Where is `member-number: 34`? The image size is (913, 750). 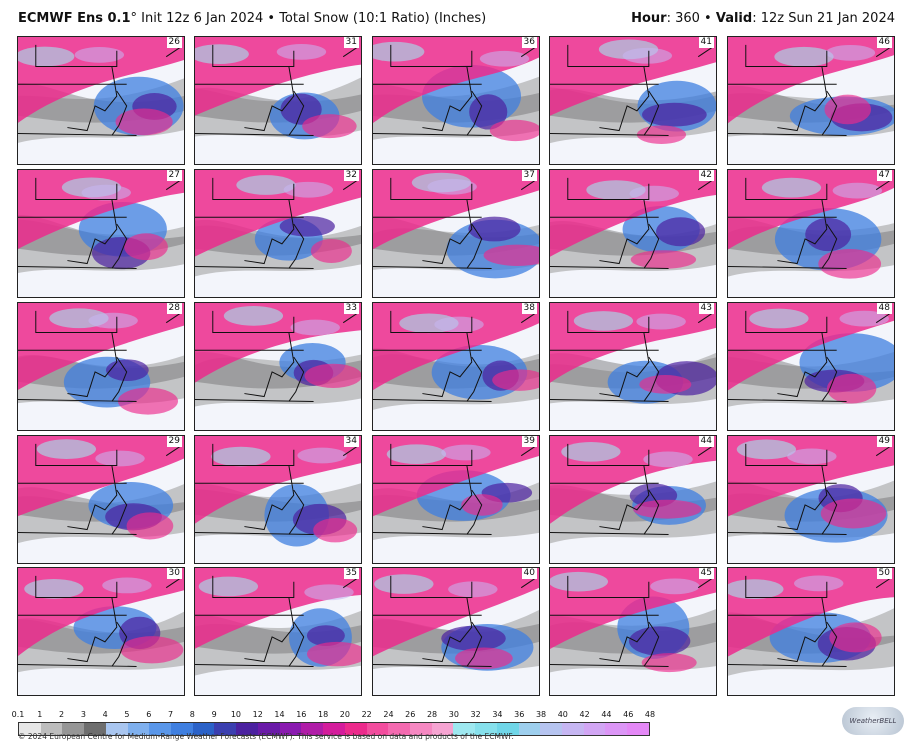
member-number: 34 is located at coordinates (351, 441).